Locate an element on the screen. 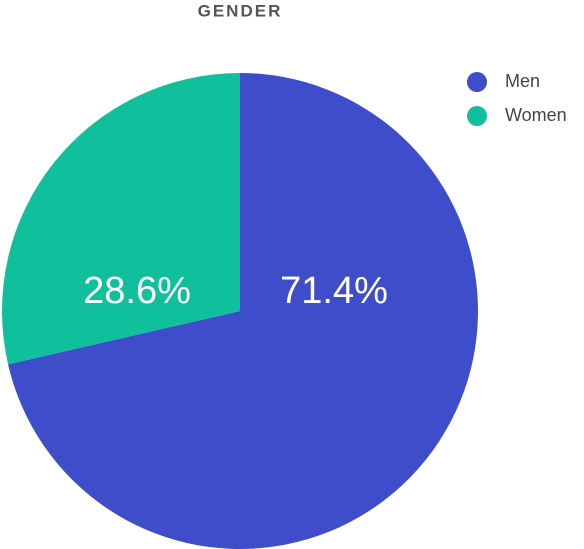 This screenshot has width=584, height=549. value-label: 28.6% is located at coordinates (137, 291).